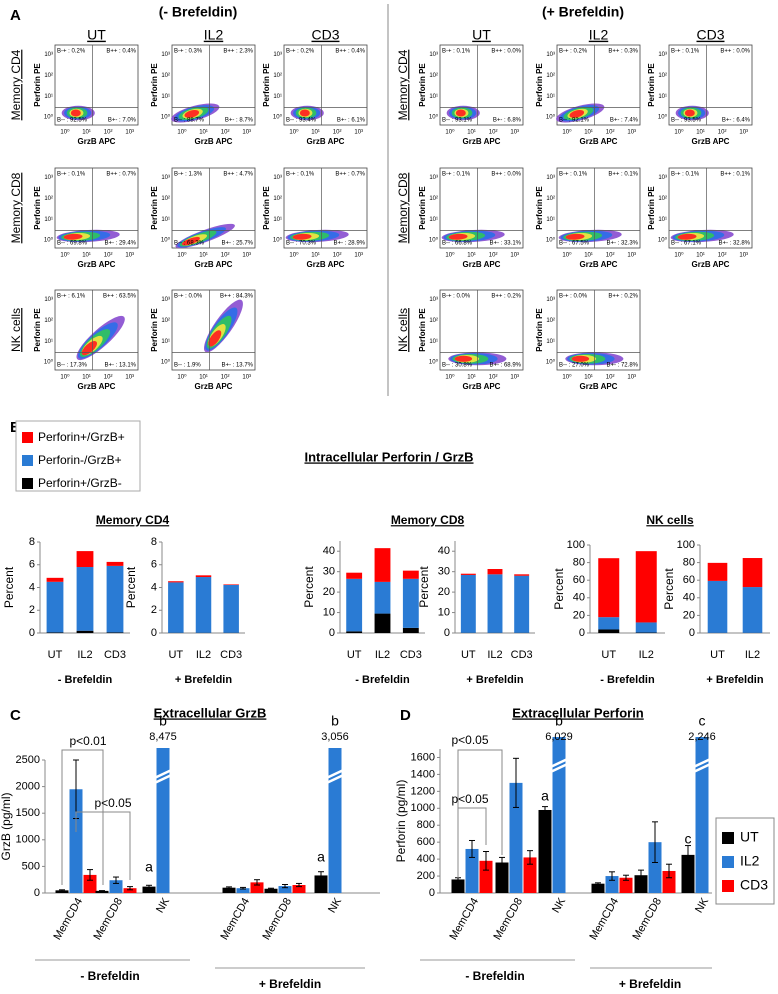 Image resolution: width=778 pixels, height=994 pixels. I want to click on quadrant-label: B-+ : 1.3%, so click(188, 175).